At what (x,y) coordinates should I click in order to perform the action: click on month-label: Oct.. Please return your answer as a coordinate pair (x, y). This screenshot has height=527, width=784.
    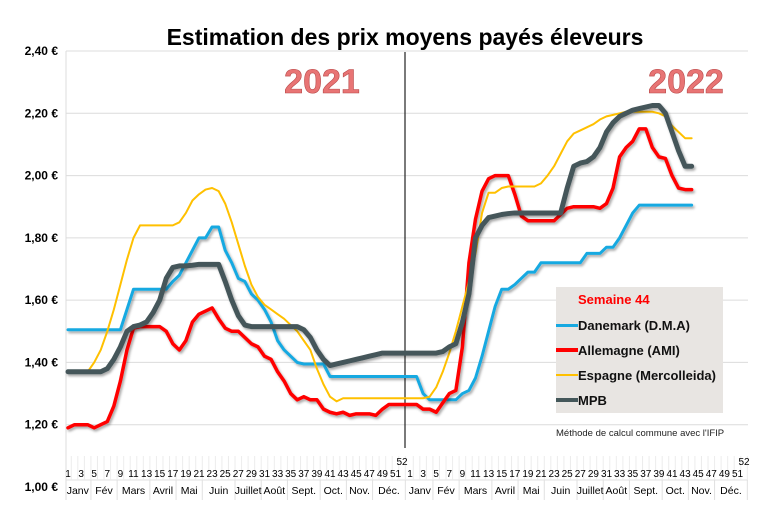
    Looking at the image, I should click on (675, 491).